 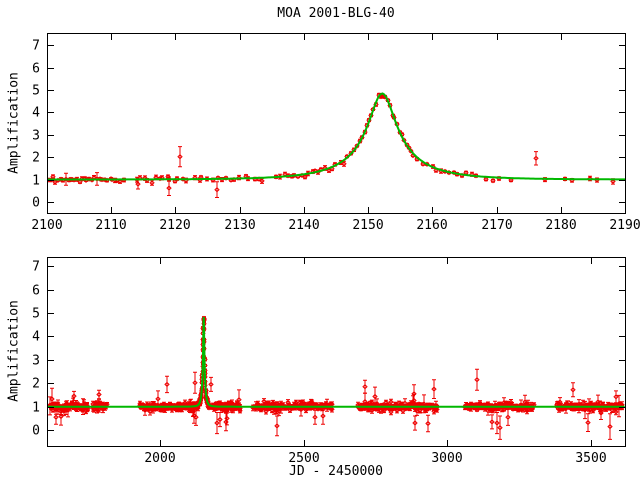 What do you see at coordinates (303, 458) in the screenshot?
I see `x-tick-label: 2500` at bounding box center [303, 458].